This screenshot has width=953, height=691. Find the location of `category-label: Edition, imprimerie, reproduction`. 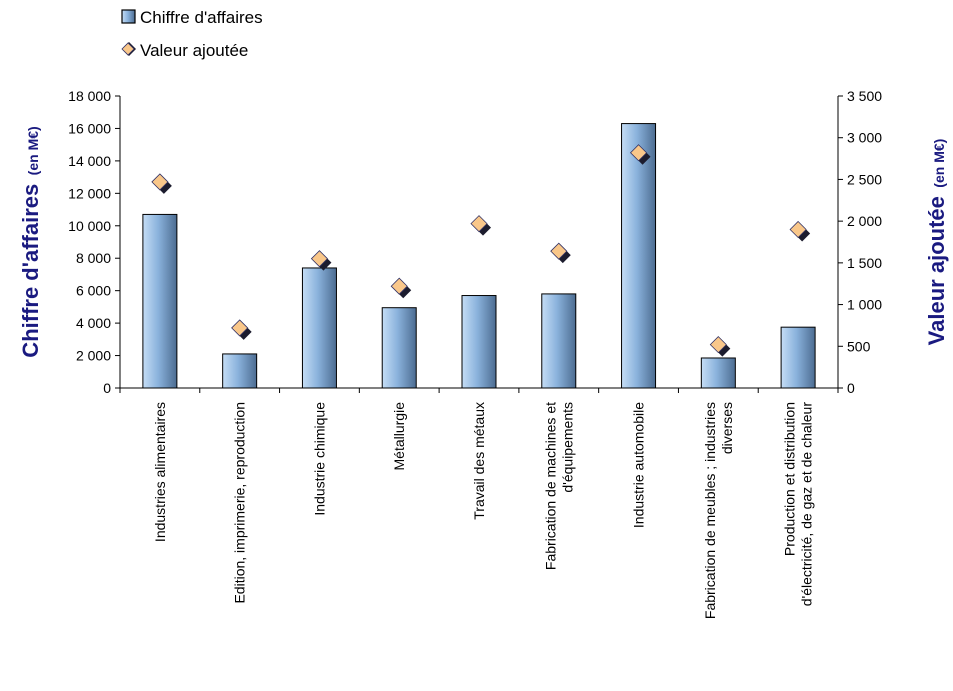

category-label: Edition, imprimerie, reproduction is located at coordinates (240, 503).